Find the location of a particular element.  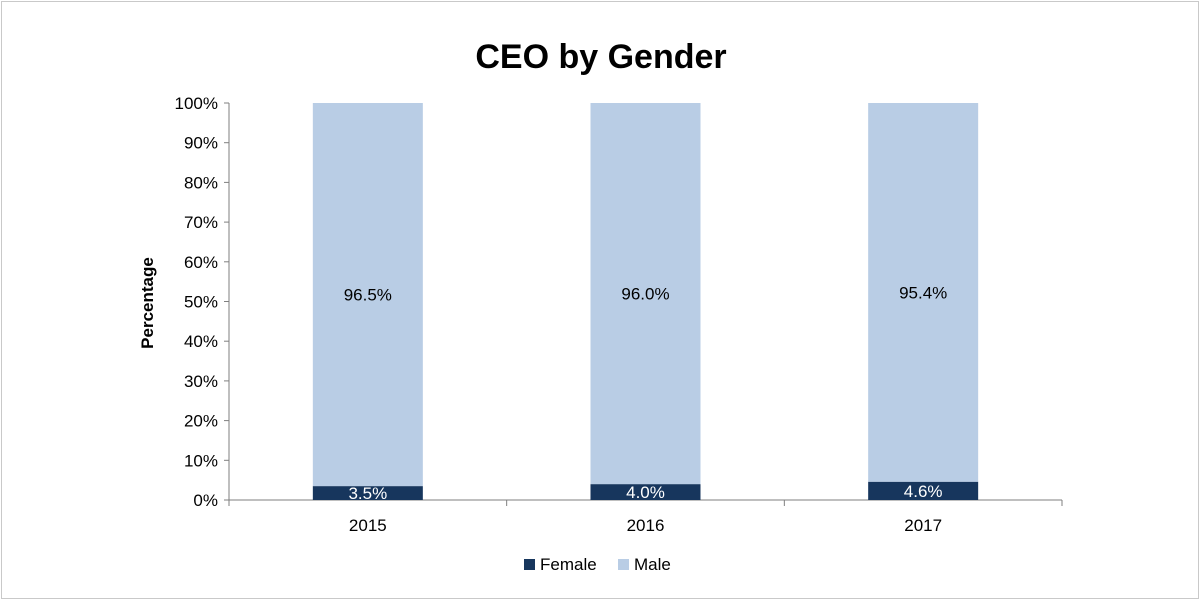

data-label-male: 96.5% is located at coordinates (368, 295).